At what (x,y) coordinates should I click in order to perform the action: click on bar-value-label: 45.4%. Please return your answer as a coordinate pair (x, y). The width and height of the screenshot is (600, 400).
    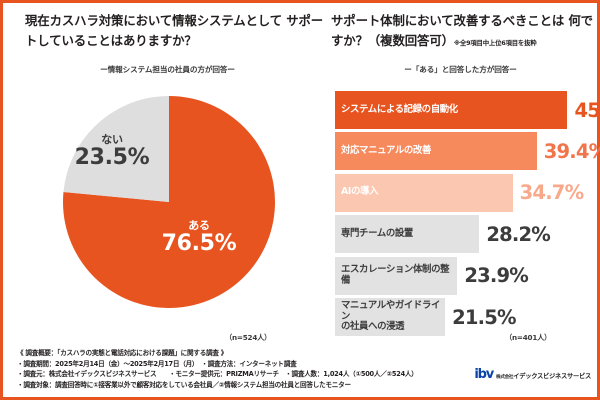
    Looking at the image, I should click on (587, 110).